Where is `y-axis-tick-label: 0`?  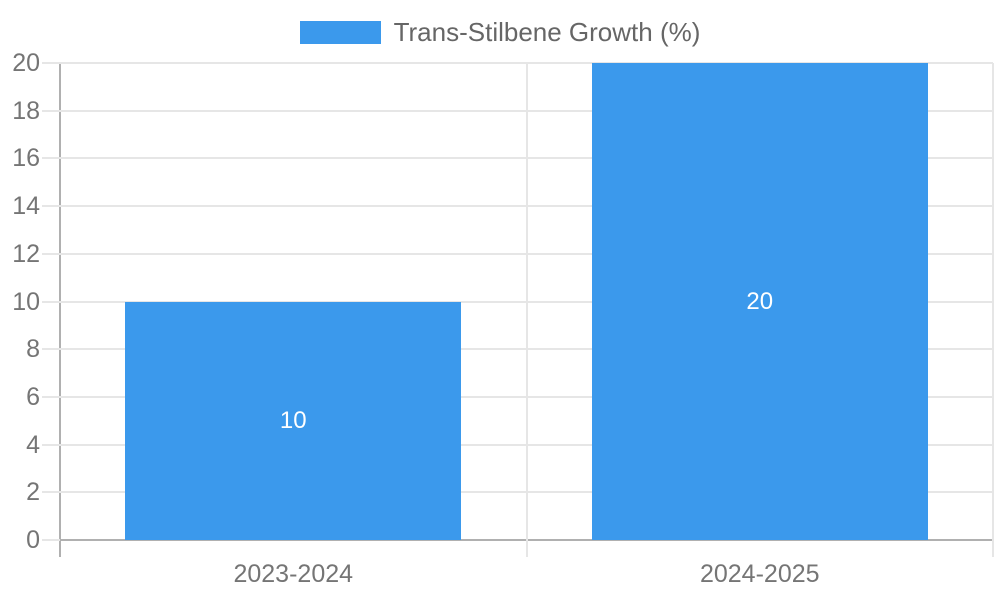 y-axis-tick-label: 0 is located at coordinates (33, 540).